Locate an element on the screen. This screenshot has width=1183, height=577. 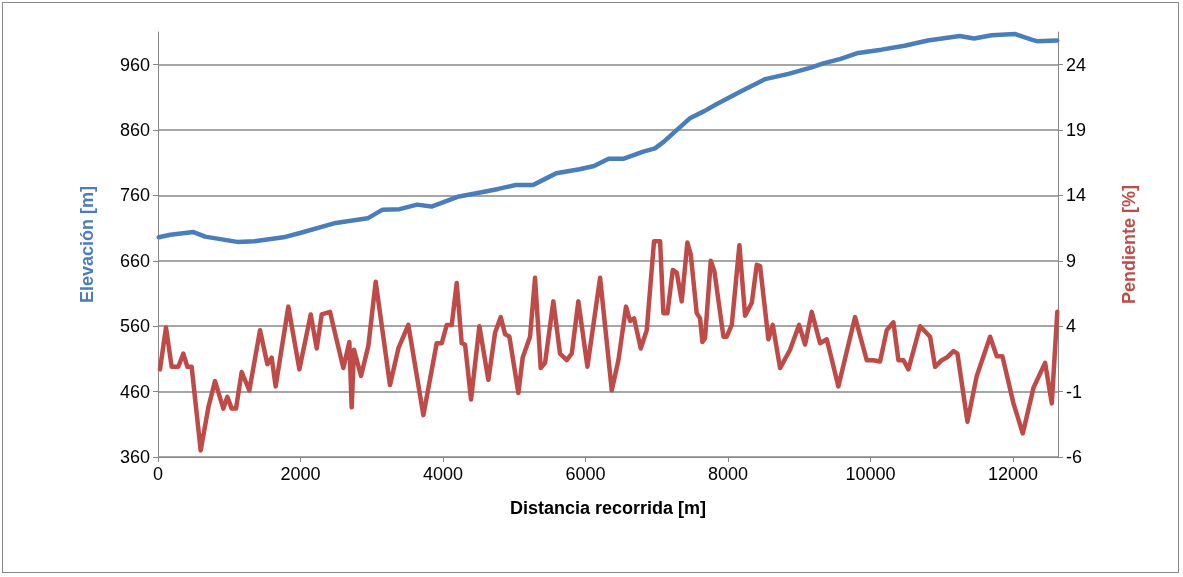
y-tick-label: 560 is located at coordinates (134, 326).